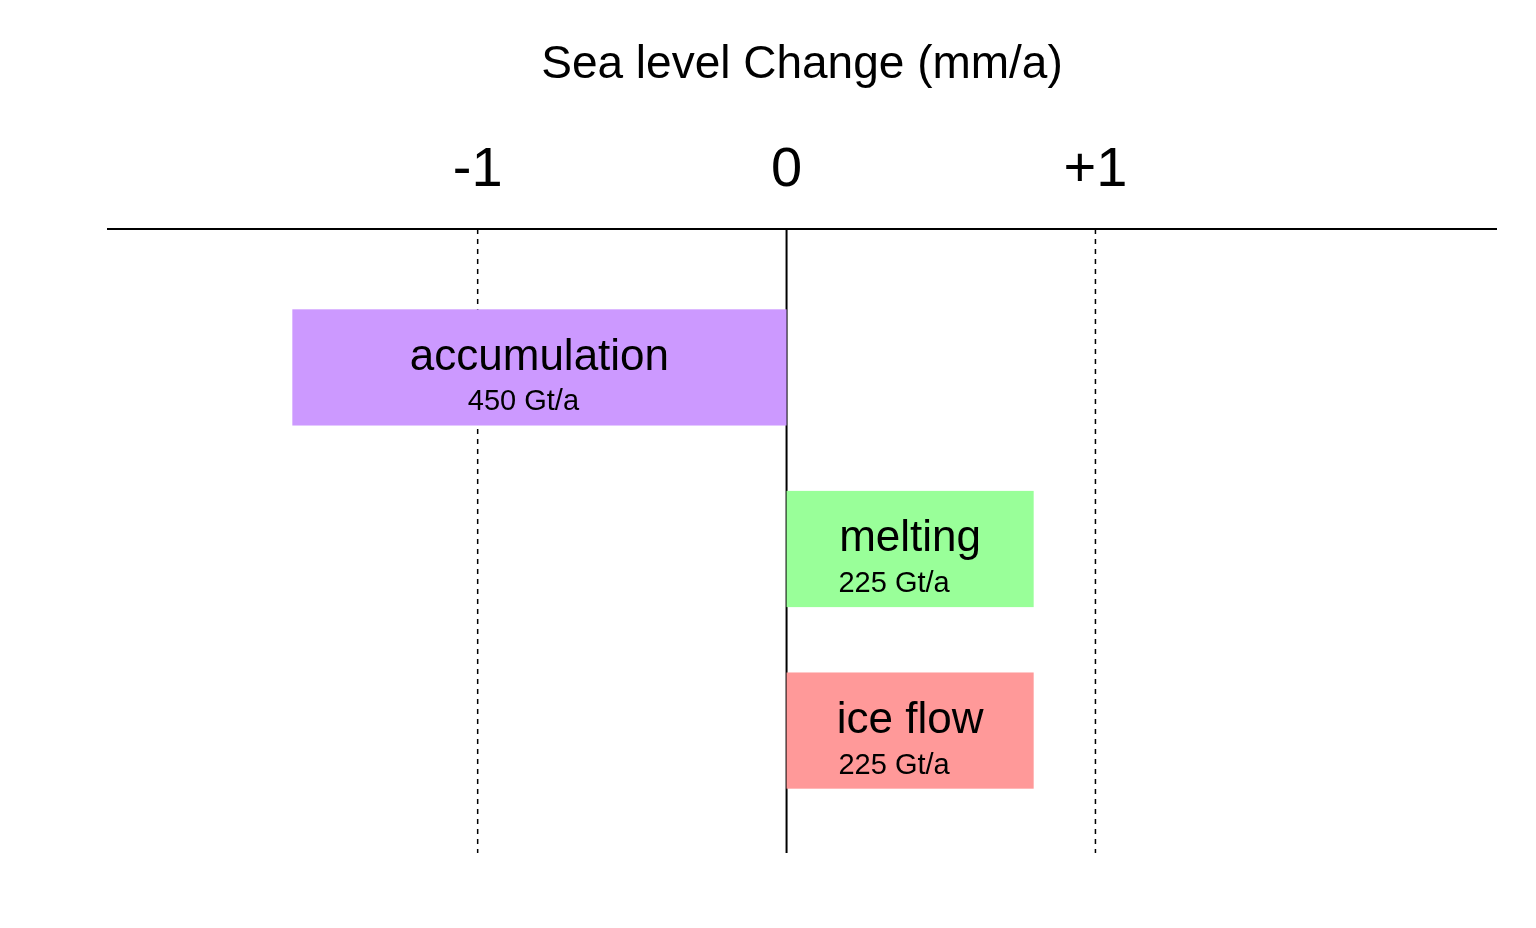 This screenshot has width=1536, height=928. What do you see at coordinates (910, 536) in the screenshot?
I see `y-tick-label: melting` at bounding box center [910, 536].